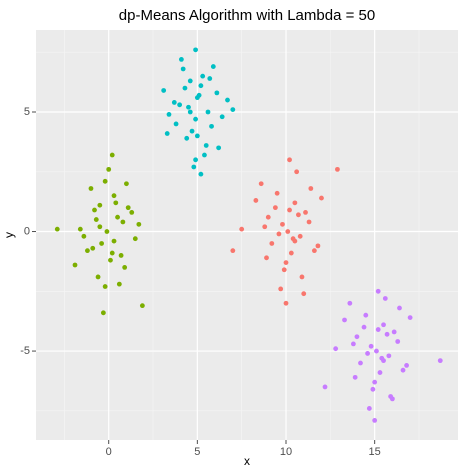  Describe the element at coordinates (25, 351) in the screenshot. I see `y-tick-label: -5` at that location.